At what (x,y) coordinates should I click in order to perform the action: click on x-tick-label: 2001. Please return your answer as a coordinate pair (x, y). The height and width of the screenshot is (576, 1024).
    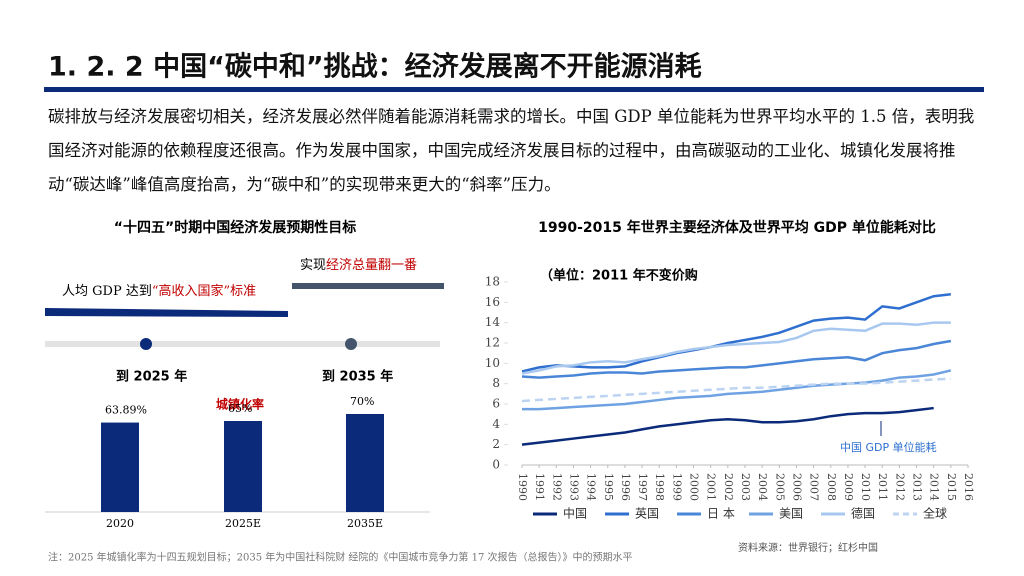
    Looking at the image, I should click on (711, 487).